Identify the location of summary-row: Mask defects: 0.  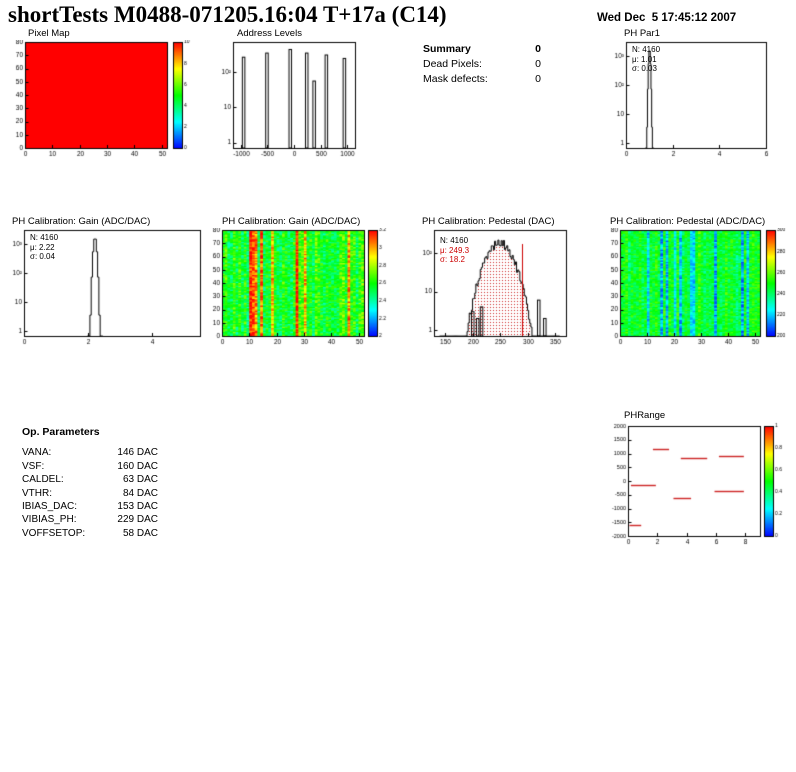
(482, 79).